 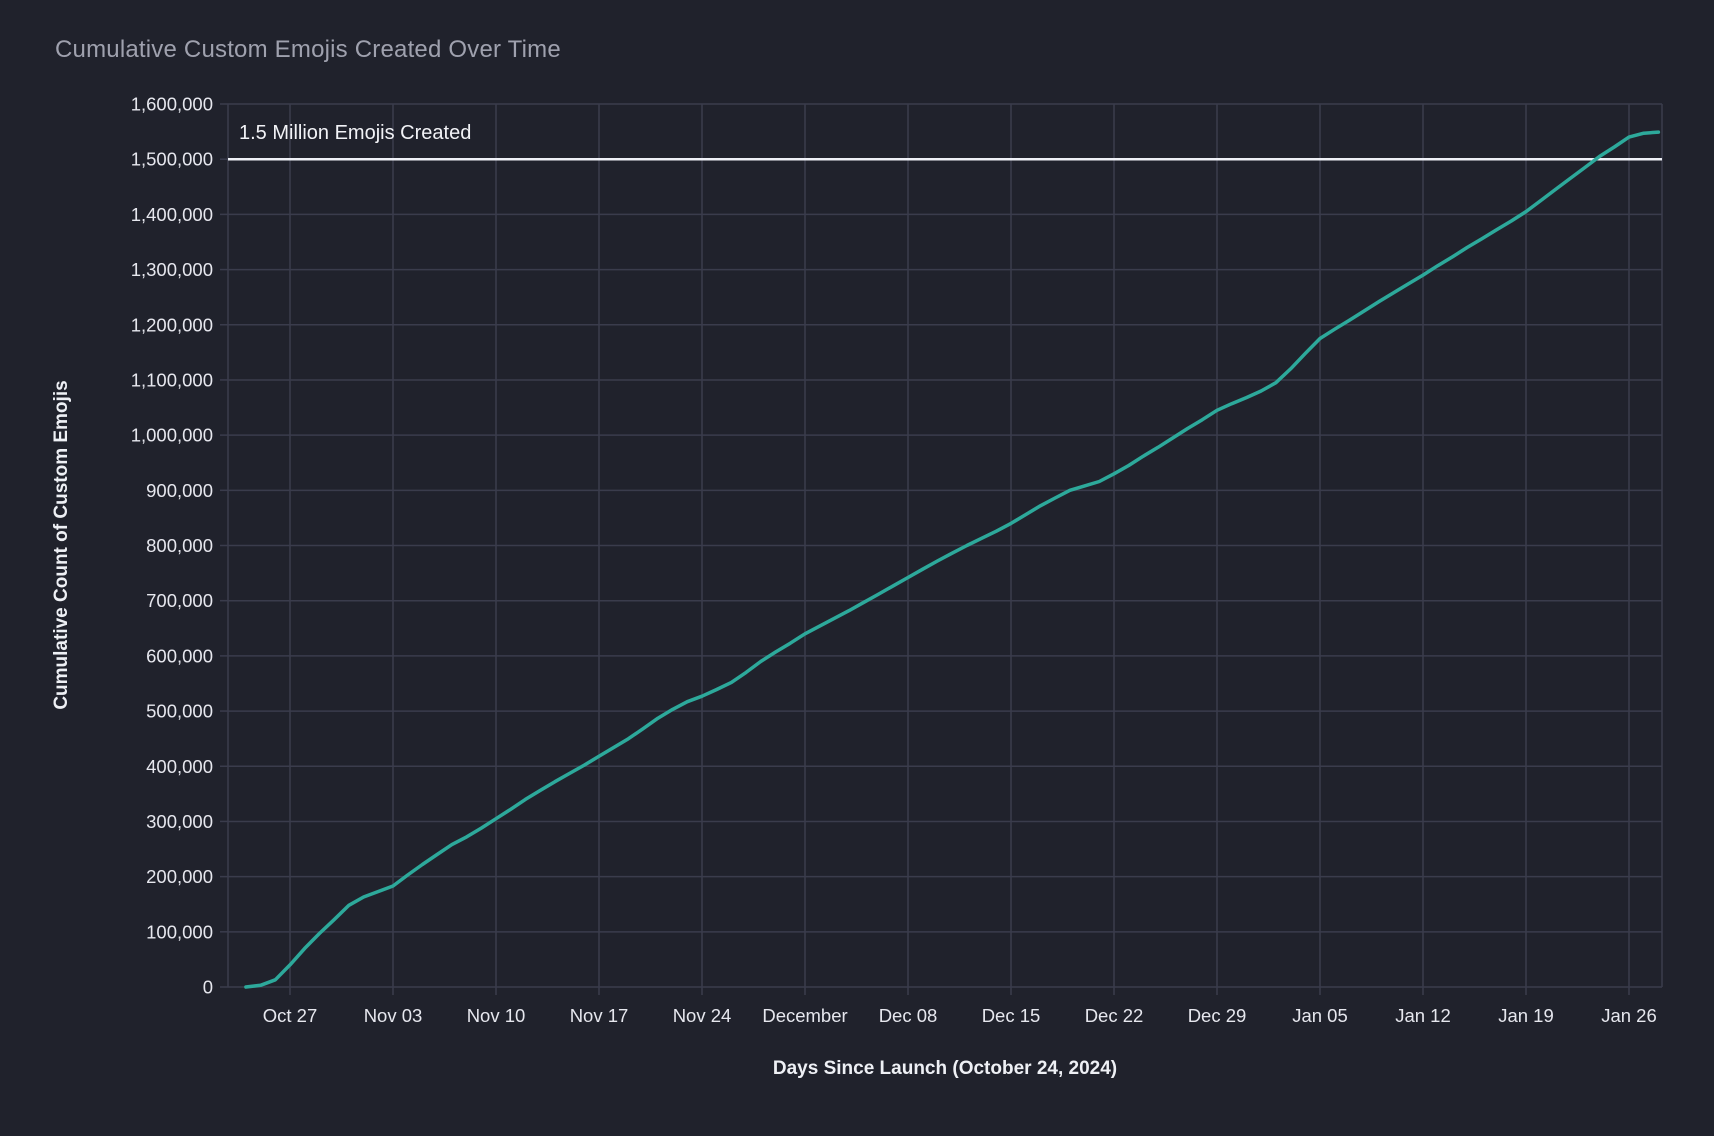 I want to click on y-tick-label: 1,300,000, so click(x=172, y=269).